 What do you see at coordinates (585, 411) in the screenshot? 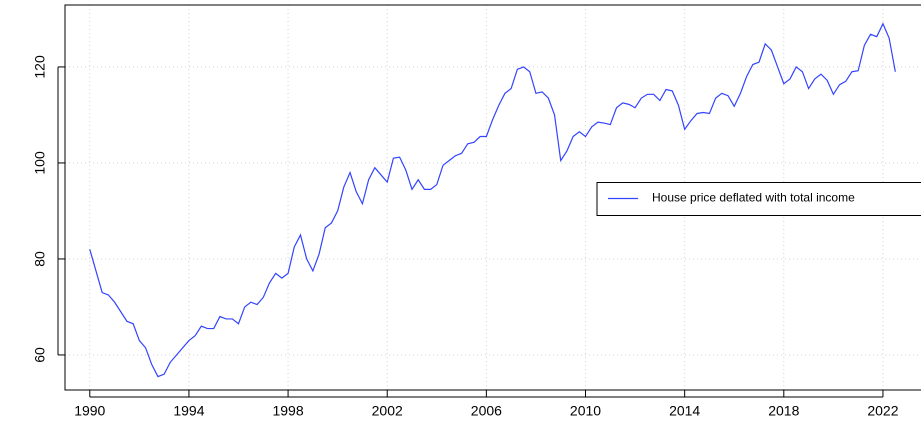
I see `x-tick-label: 2010` at bounding box center [585, 411].